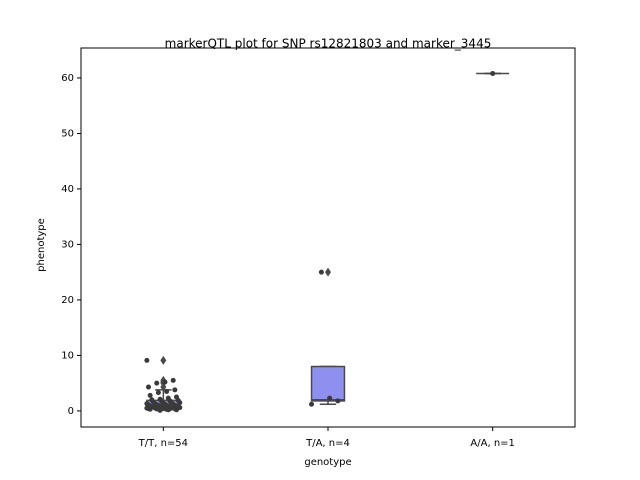 The width and height of the screenshot is (640, 480). Describe the element at coordinates (67, 355) in the screenshot. I see `y-tick-label: 10` at that location.